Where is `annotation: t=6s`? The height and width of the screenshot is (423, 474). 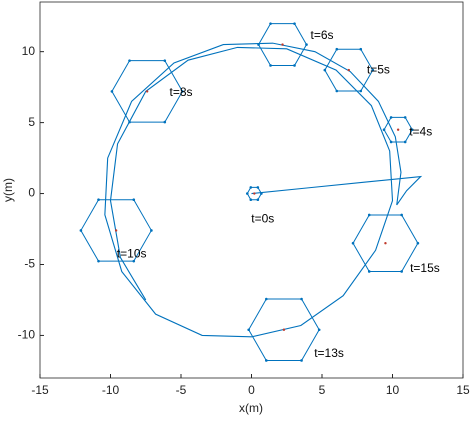
annotation: t=6s is located at coordinates (321, 35).